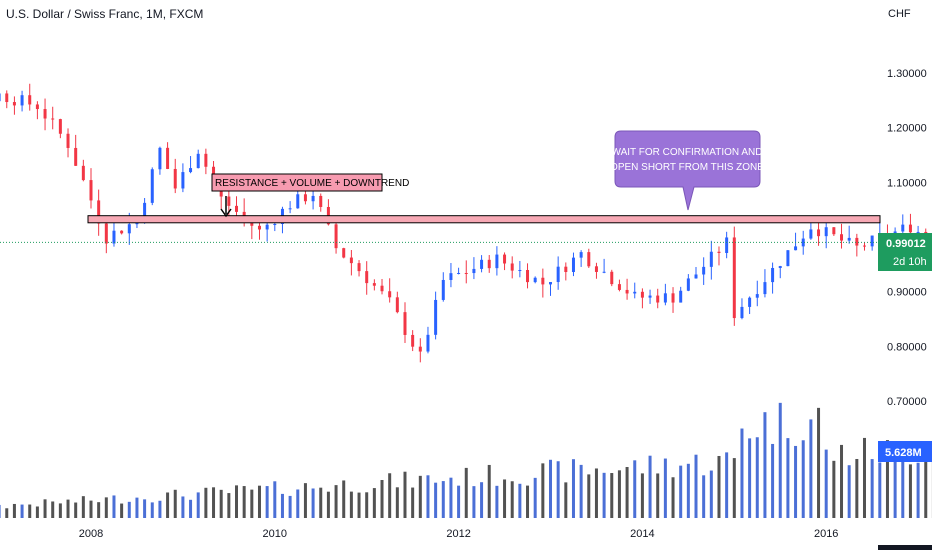 This screenshot has height=550, width=932. I want to click on time-axis: 06200820102012201420162018202020222024, so click(466, 534).